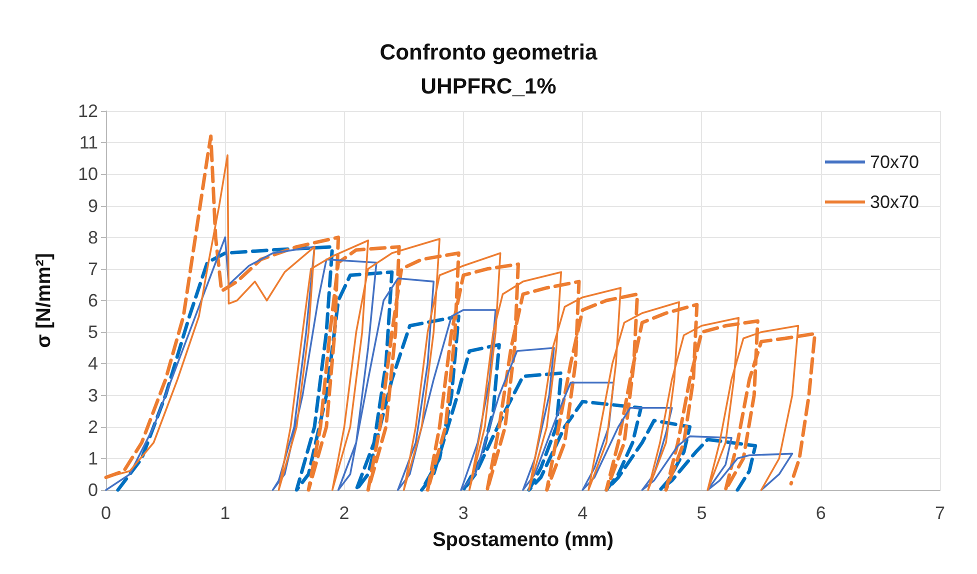  What do you see at coordinates (463, 513) in the screenshot?
I see `x-tick-label: 3` at bounding box center [463, 513].